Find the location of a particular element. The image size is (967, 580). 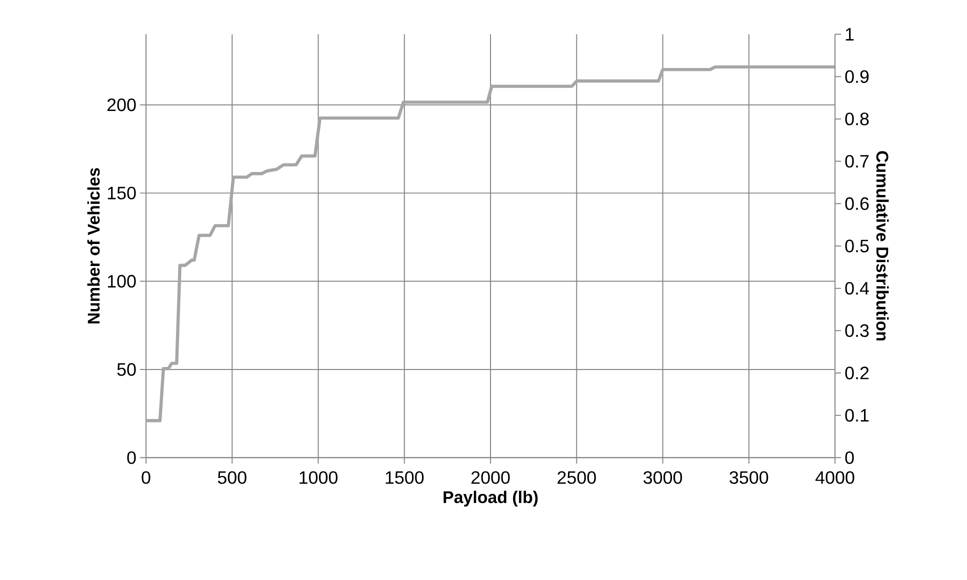

y-tick-label: 150 is located at coordinates (122, 193).